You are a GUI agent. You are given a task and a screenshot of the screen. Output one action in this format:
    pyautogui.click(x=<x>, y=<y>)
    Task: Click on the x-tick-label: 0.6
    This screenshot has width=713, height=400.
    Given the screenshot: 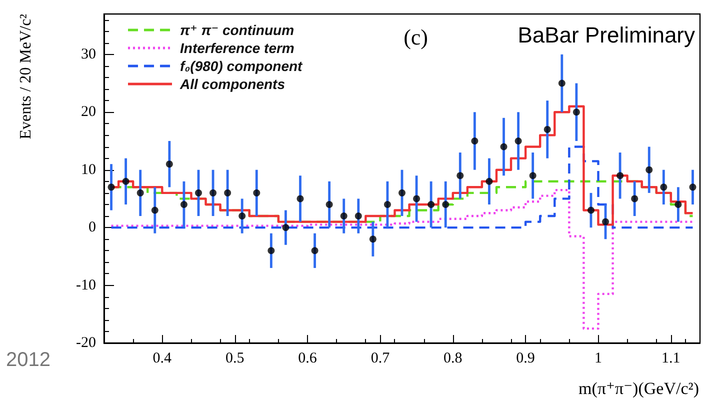 What is the action you would take?
    pyautogui.click(x=308, y=358)
    